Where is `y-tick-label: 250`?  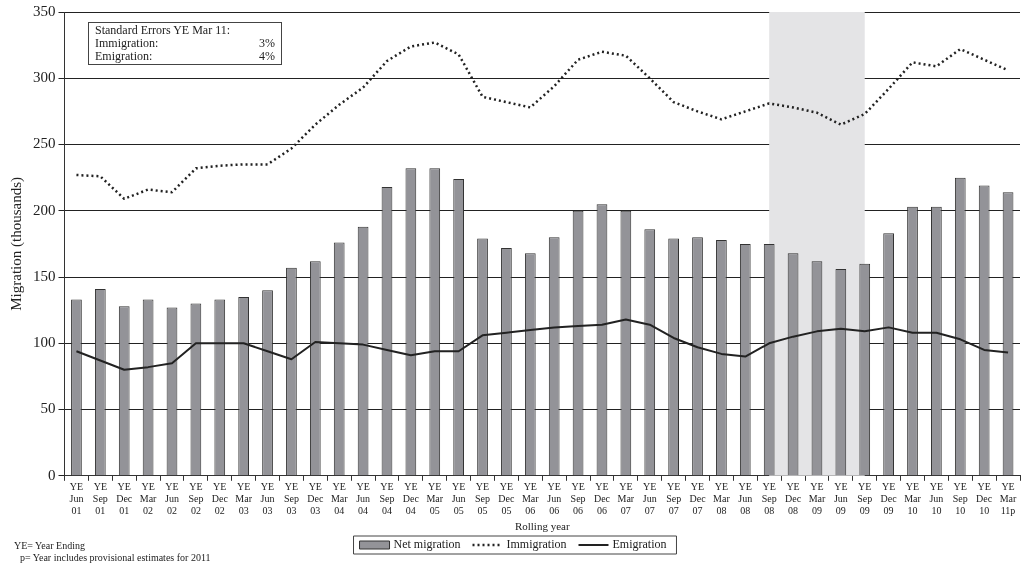 y-tick-label: 250 is located at coordinates (44, 143).